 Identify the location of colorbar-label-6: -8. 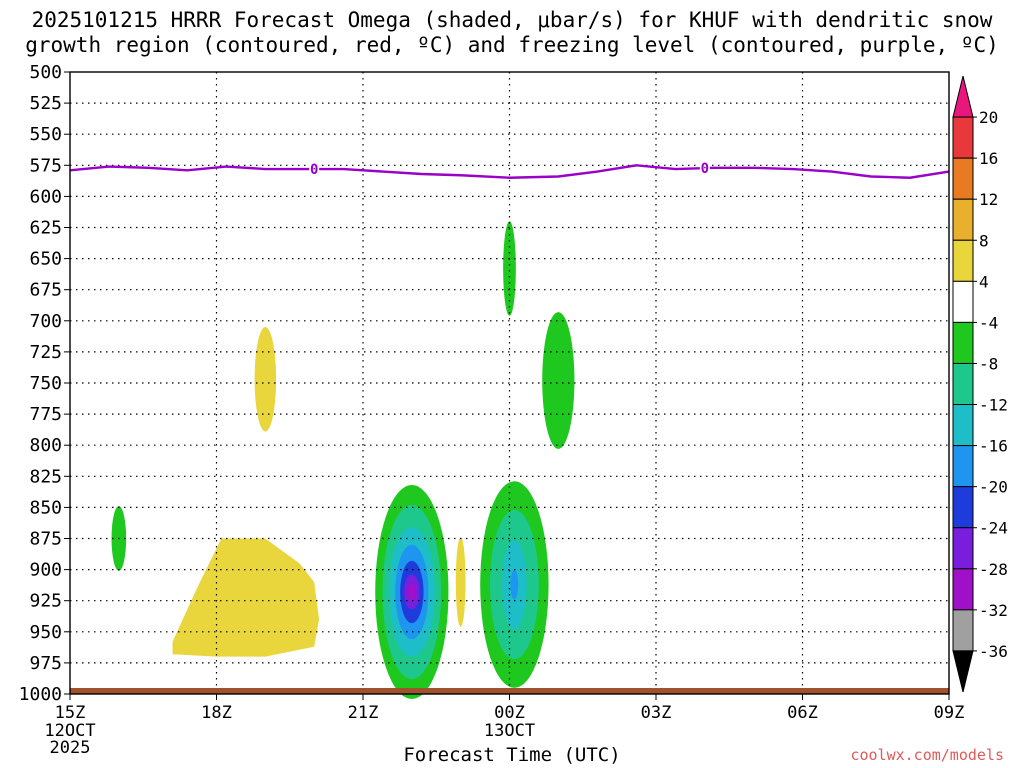
(988, 363).